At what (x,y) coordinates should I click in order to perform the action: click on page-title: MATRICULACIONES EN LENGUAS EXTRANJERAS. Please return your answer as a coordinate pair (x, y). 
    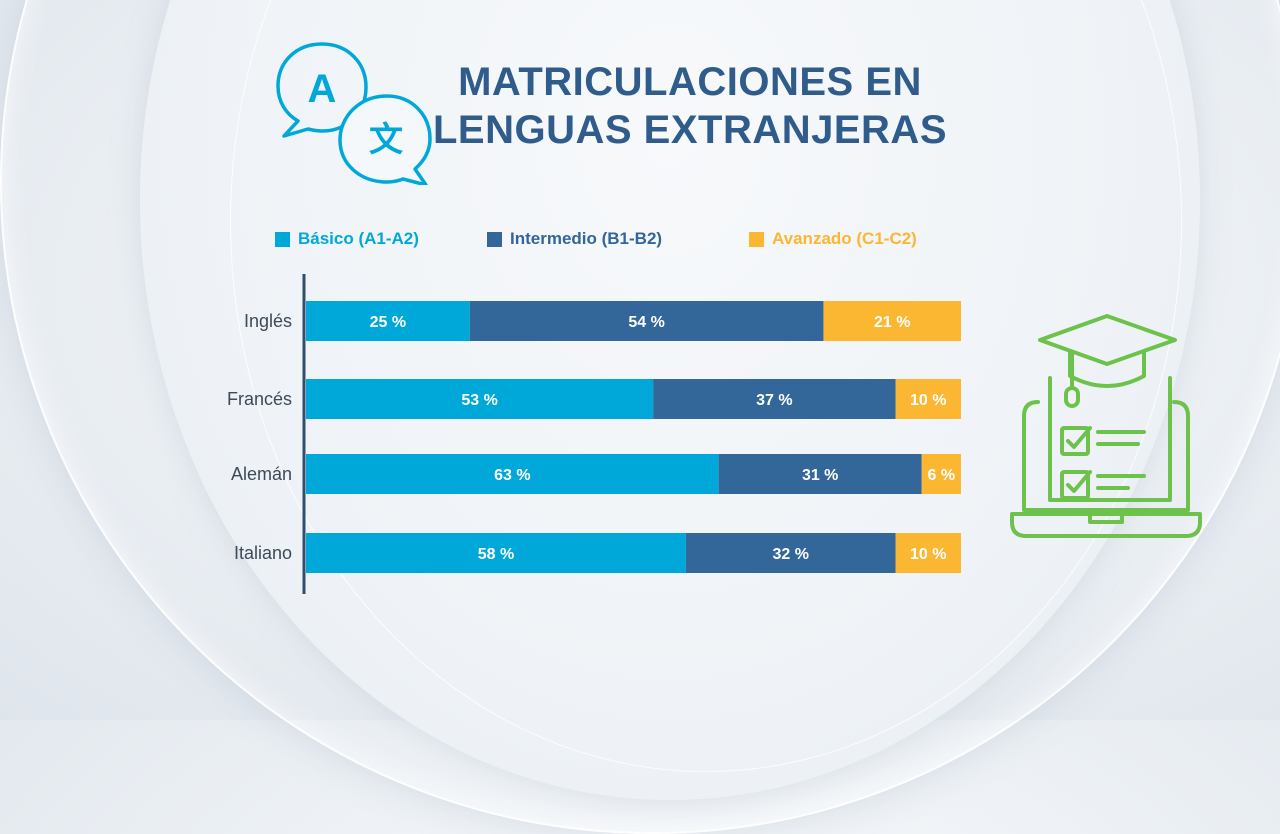
    Looking at the image, I should click on (690, 106).